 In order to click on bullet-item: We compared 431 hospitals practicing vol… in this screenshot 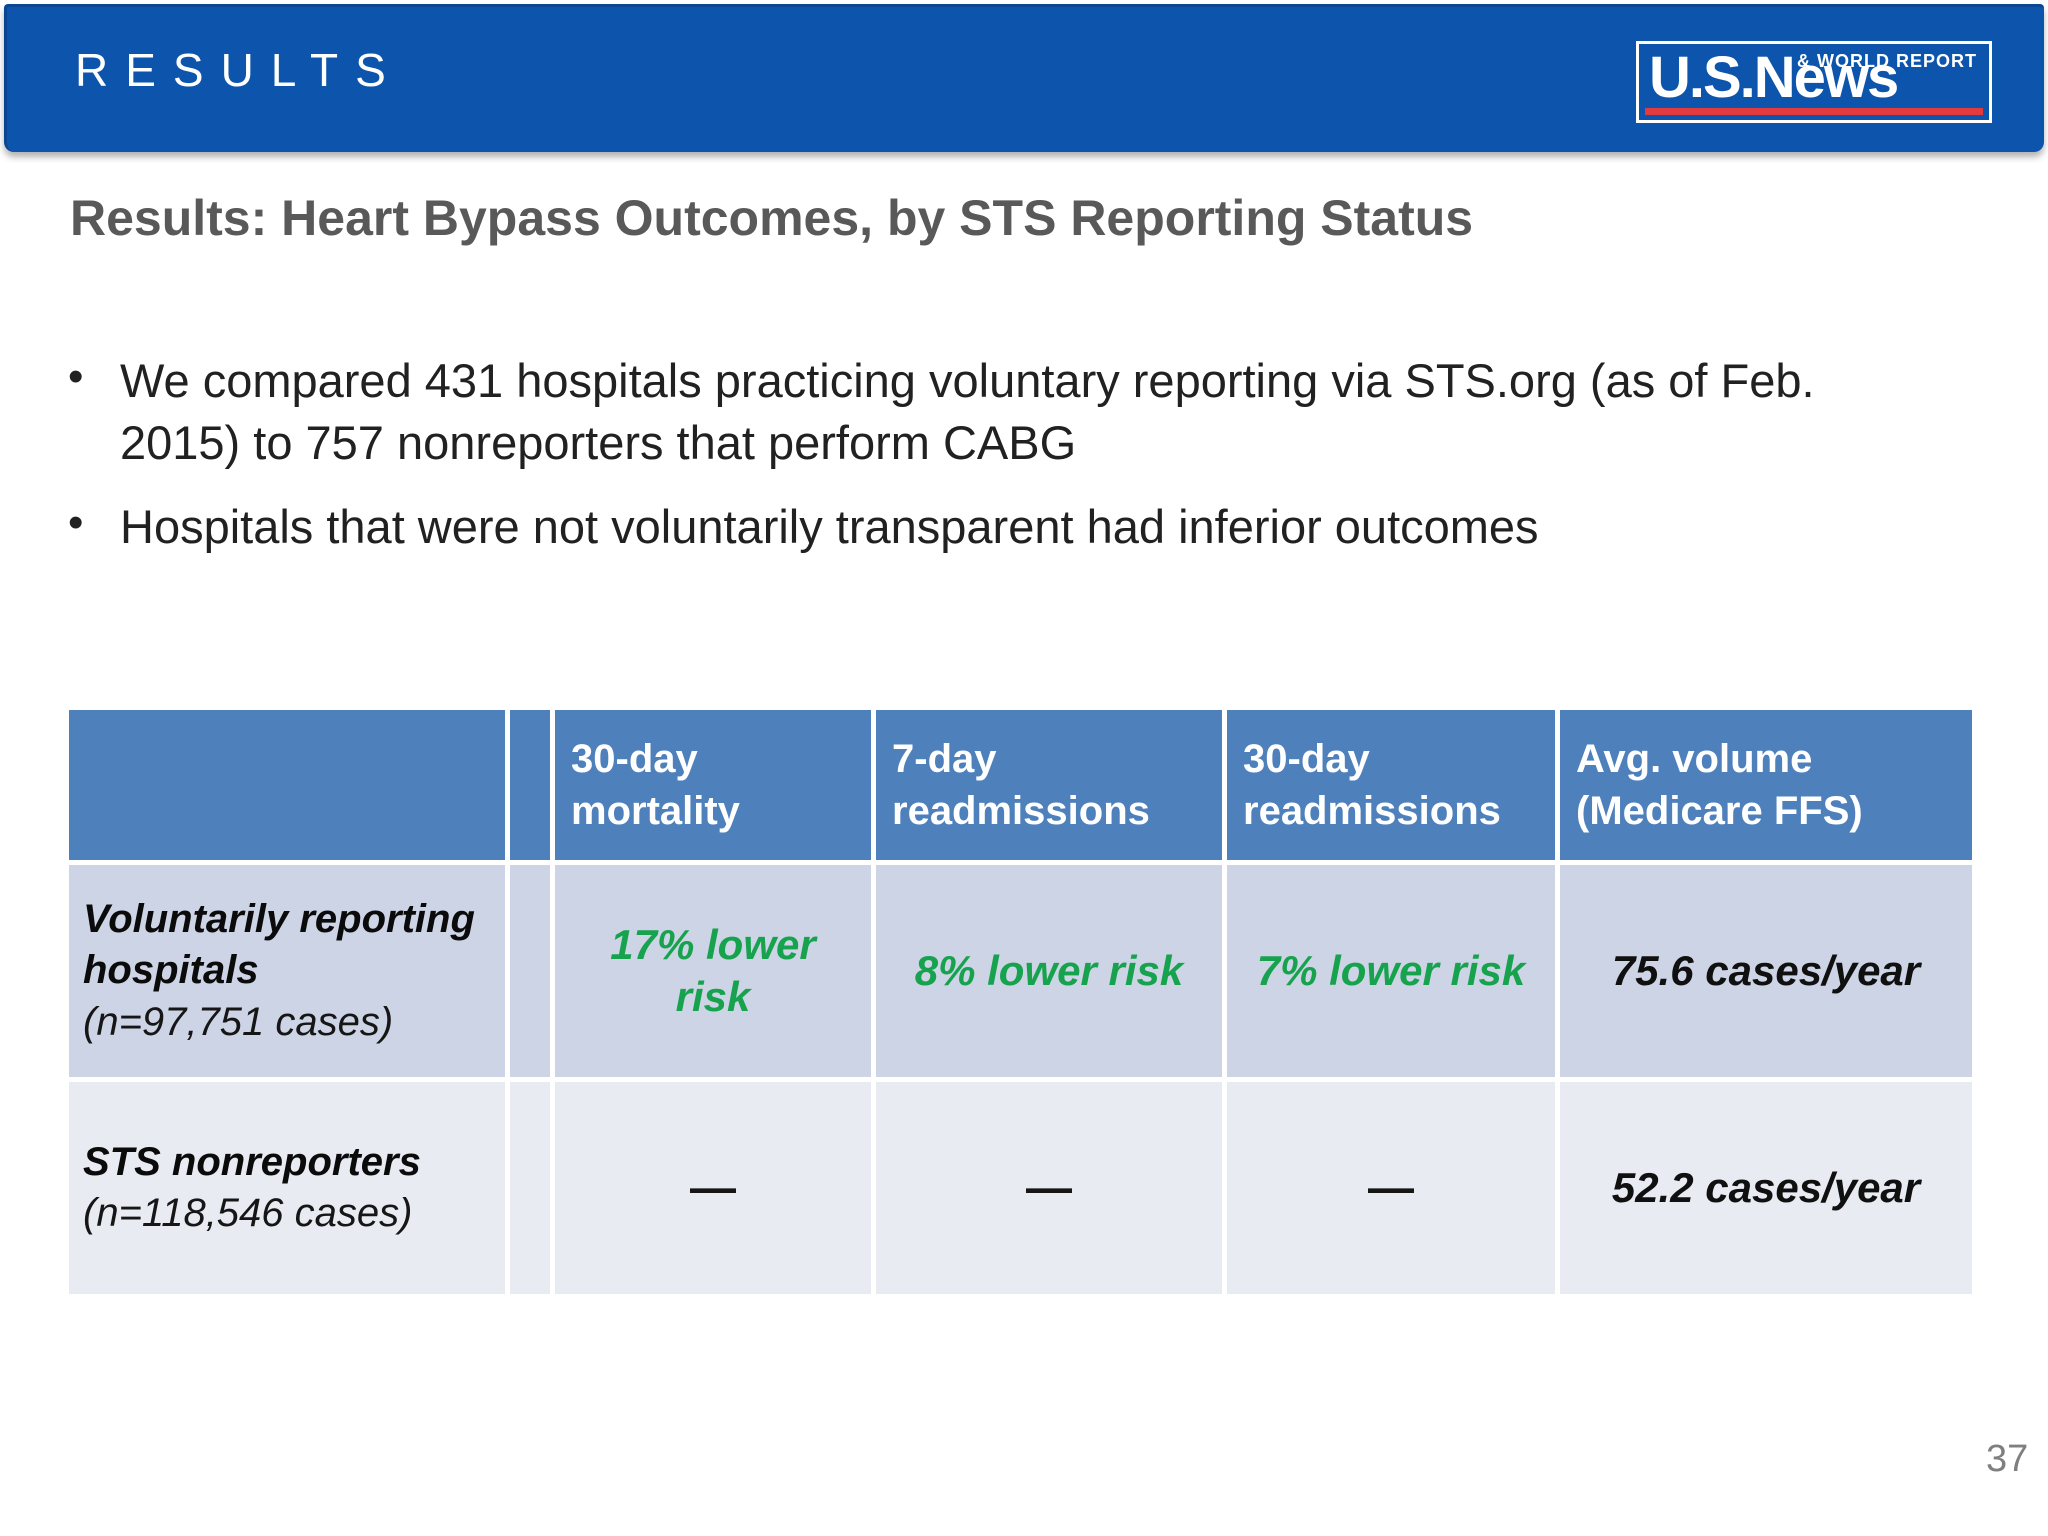, I will do `click(991, 411)`.